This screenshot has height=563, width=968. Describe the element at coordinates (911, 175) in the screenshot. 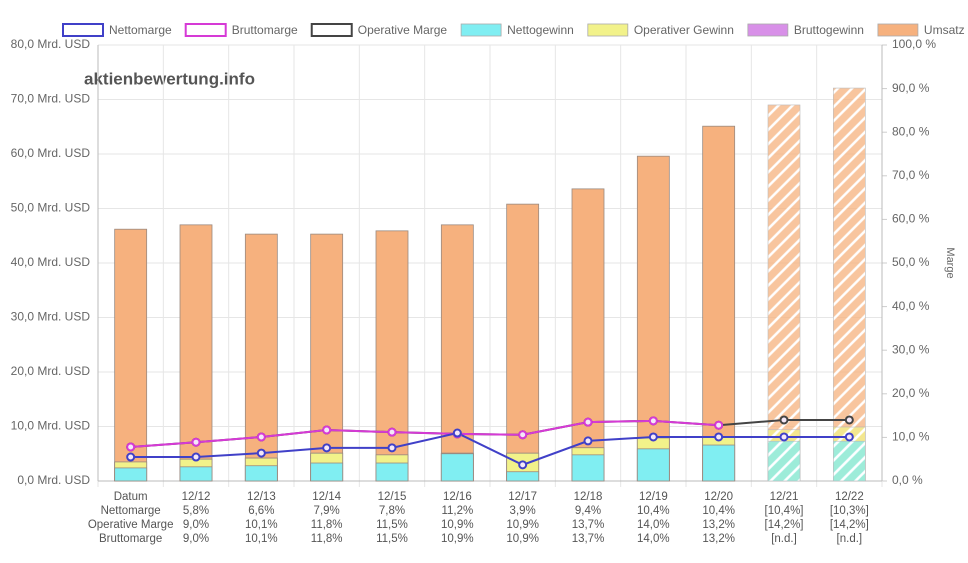

I see `y2-tick-label: 70,0 %` at that location.